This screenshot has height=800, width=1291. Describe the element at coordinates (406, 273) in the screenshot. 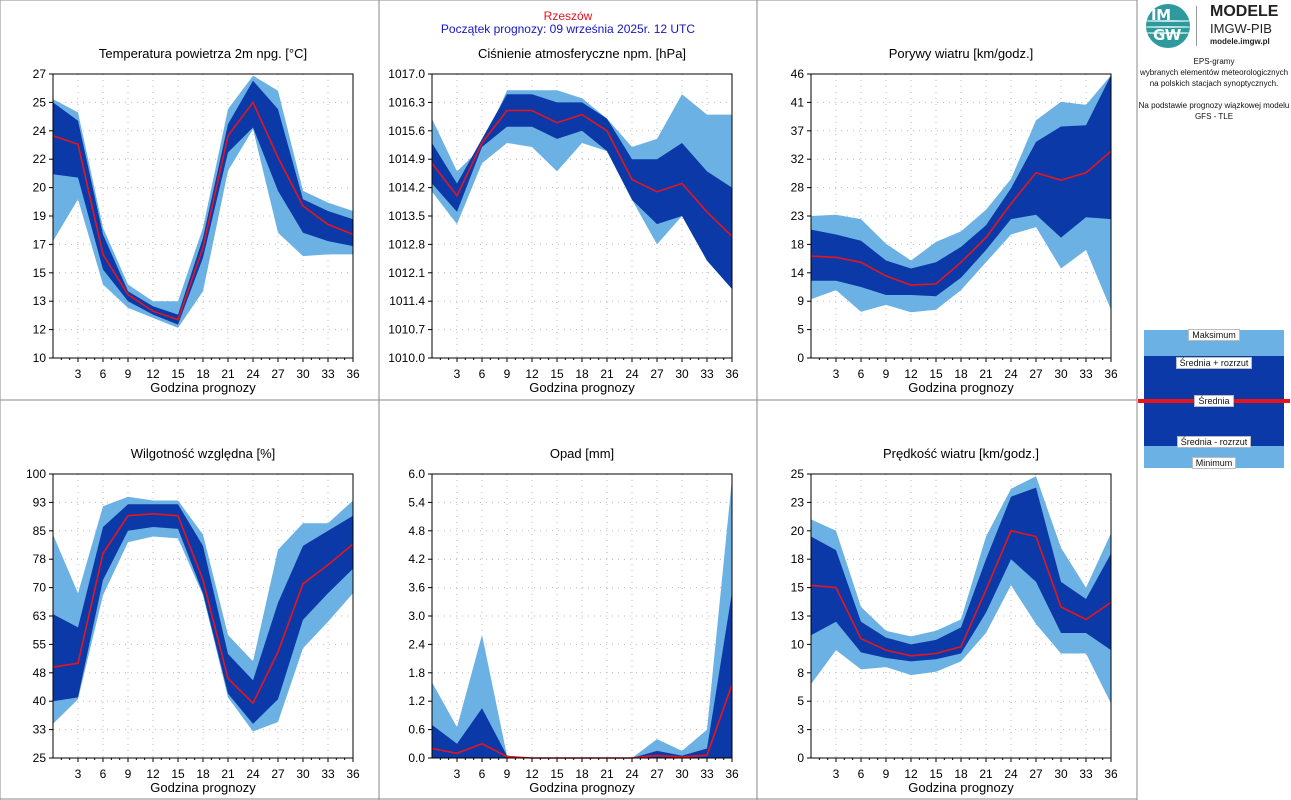

I see `y-tick-label: 1012.1` at that location.